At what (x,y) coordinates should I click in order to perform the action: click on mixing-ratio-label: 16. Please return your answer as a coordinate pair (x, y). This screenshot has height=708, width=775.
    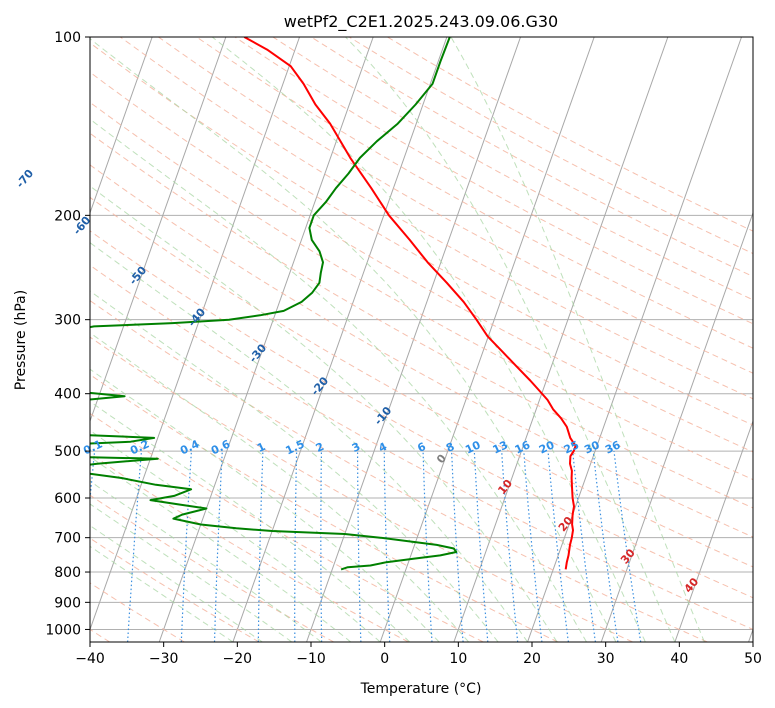
    Looking at the image, I should click on (523, 447).